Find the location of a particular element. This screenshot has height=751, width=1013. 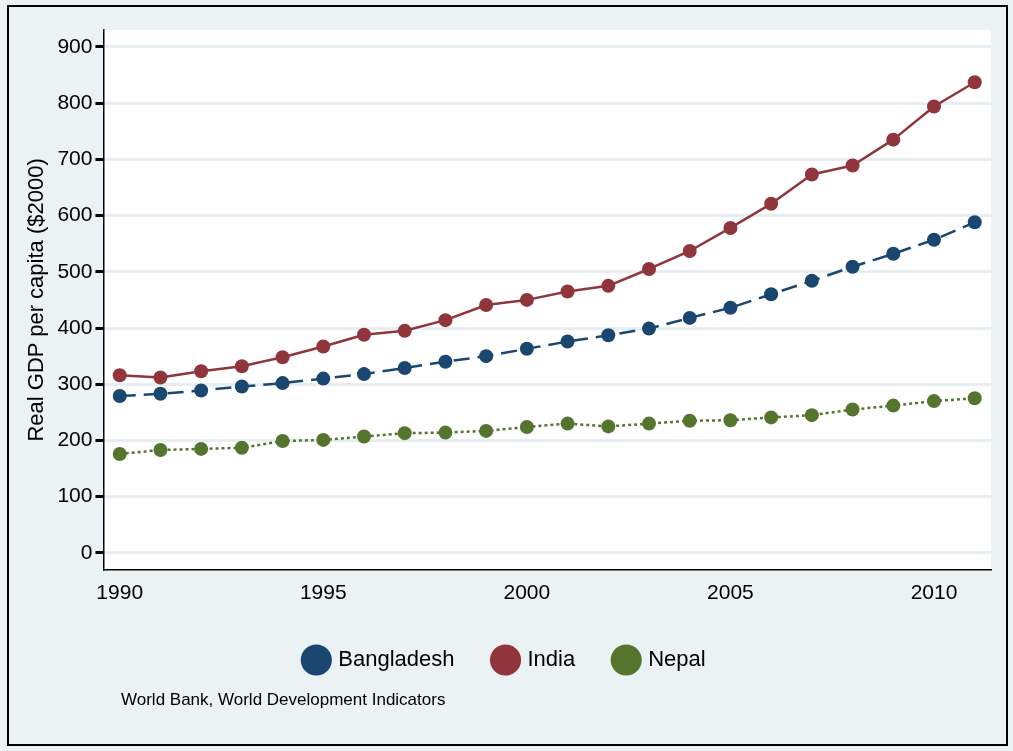

x-tick-label: 1995 is located at coordinates (323, 592).